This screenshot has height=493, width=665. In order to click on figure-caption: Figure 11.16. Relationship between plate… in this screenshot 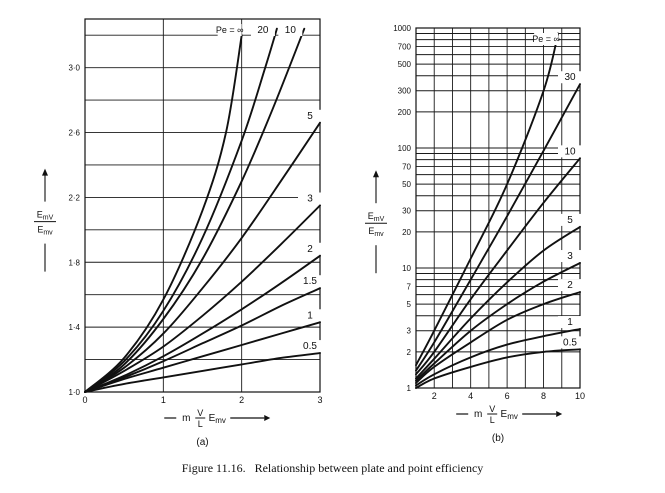, I will do `click(332, 468)`.